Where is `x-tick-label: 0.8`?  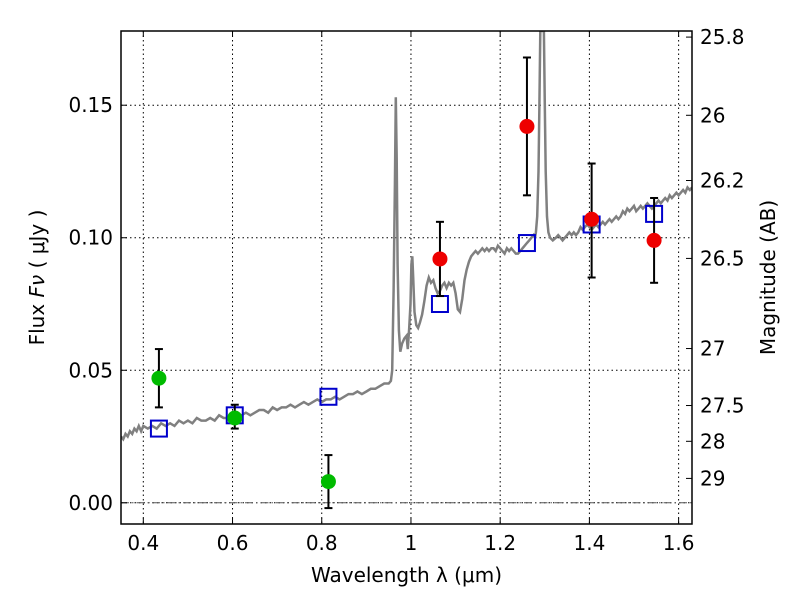
x-tick-label: 0.8 is located at coordinates (322, 543).